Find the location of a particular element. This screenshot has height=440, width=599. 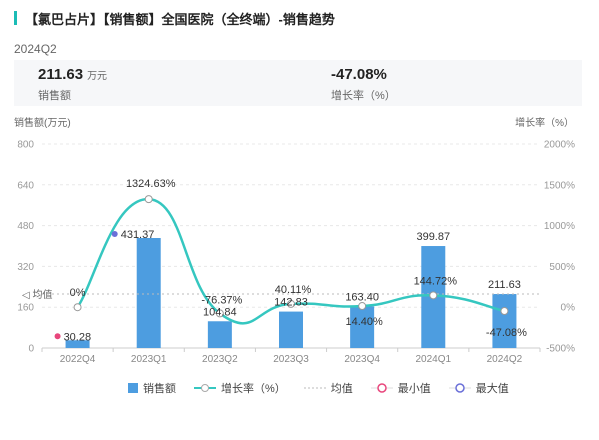

y2-tick-label: 2000% is located at coordinates (559, 145).